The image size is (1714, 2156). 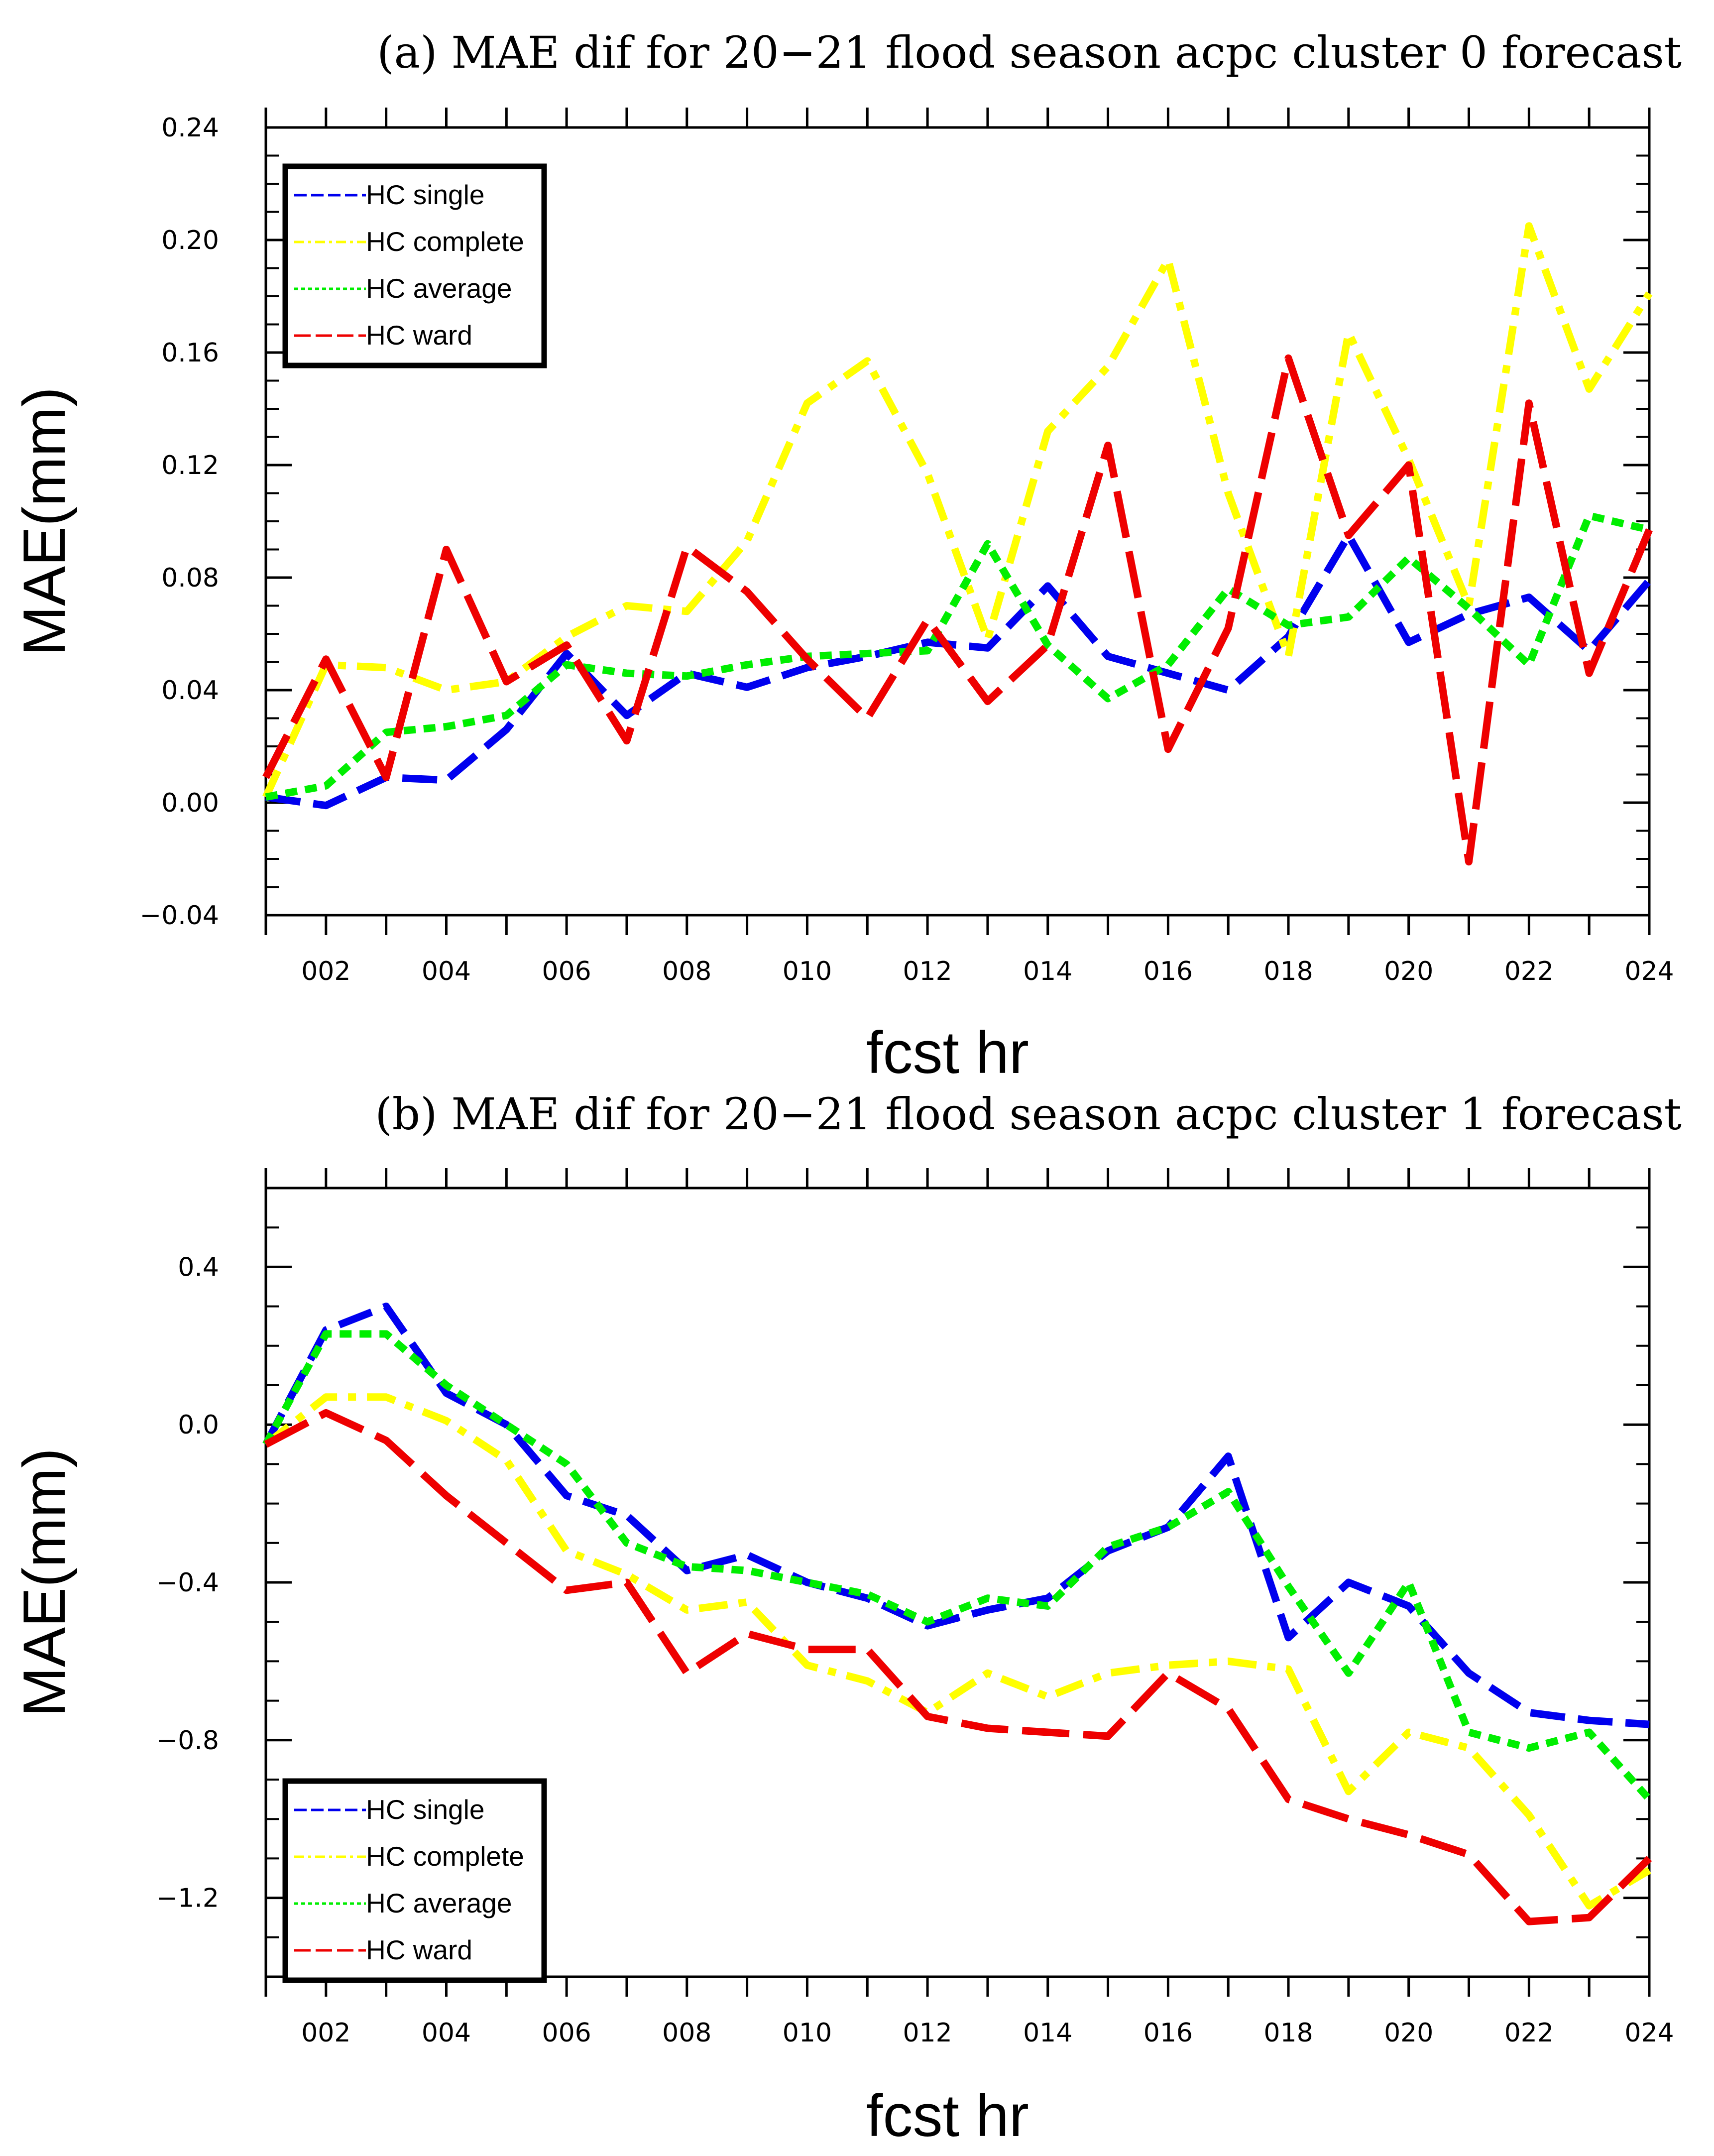 I want to click on y-tick-label: −1.2, so click(x=187, y=1899).